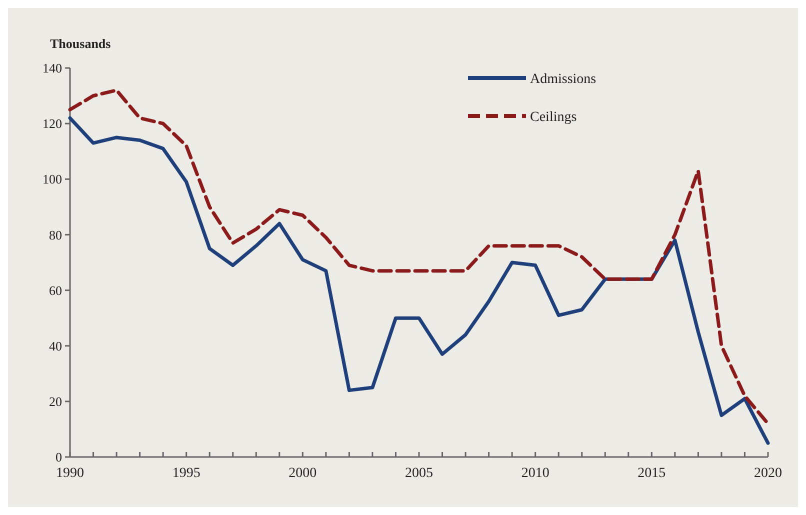 The height and width of the screenshot is (515, 806). Describe the element at coordinates (419, 473) in the screenshot. I see `x-tick-label: 2005` at that location.